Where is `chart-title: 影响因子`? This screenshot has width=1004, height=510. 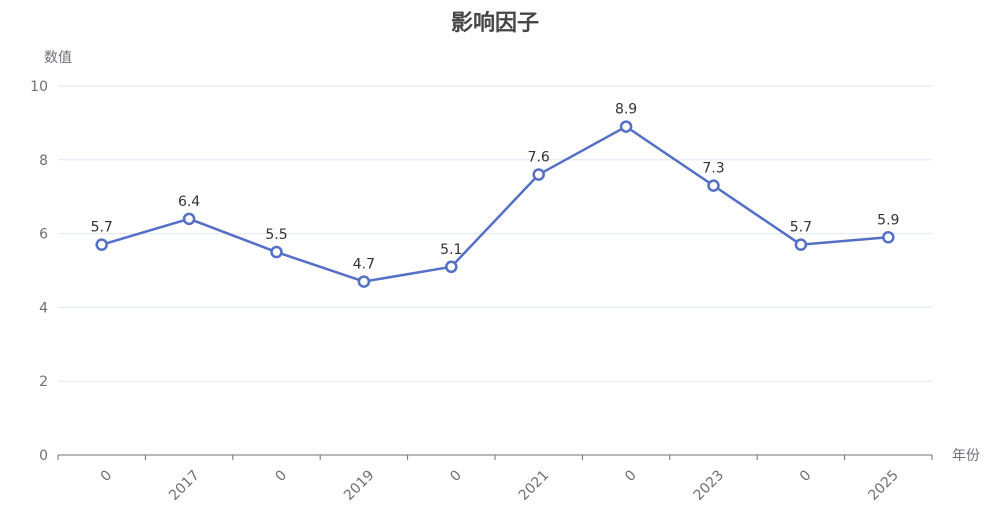 chart-title: 影响因子 is located at coordinates (495, 23).